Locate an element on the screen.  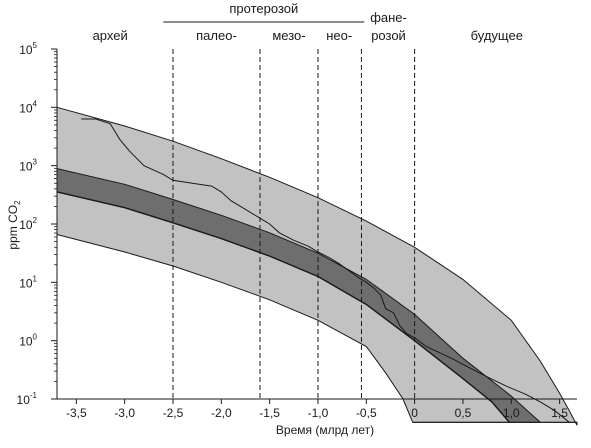
x-tick-label-1: -3,0 is located at coordinates (124, 413).